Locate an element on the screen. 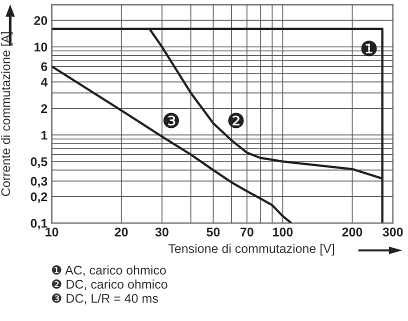 Image resolution: width=408 pixels, height=321 pixels. y-tick-label: 4 is located at coordinates (44, 82).